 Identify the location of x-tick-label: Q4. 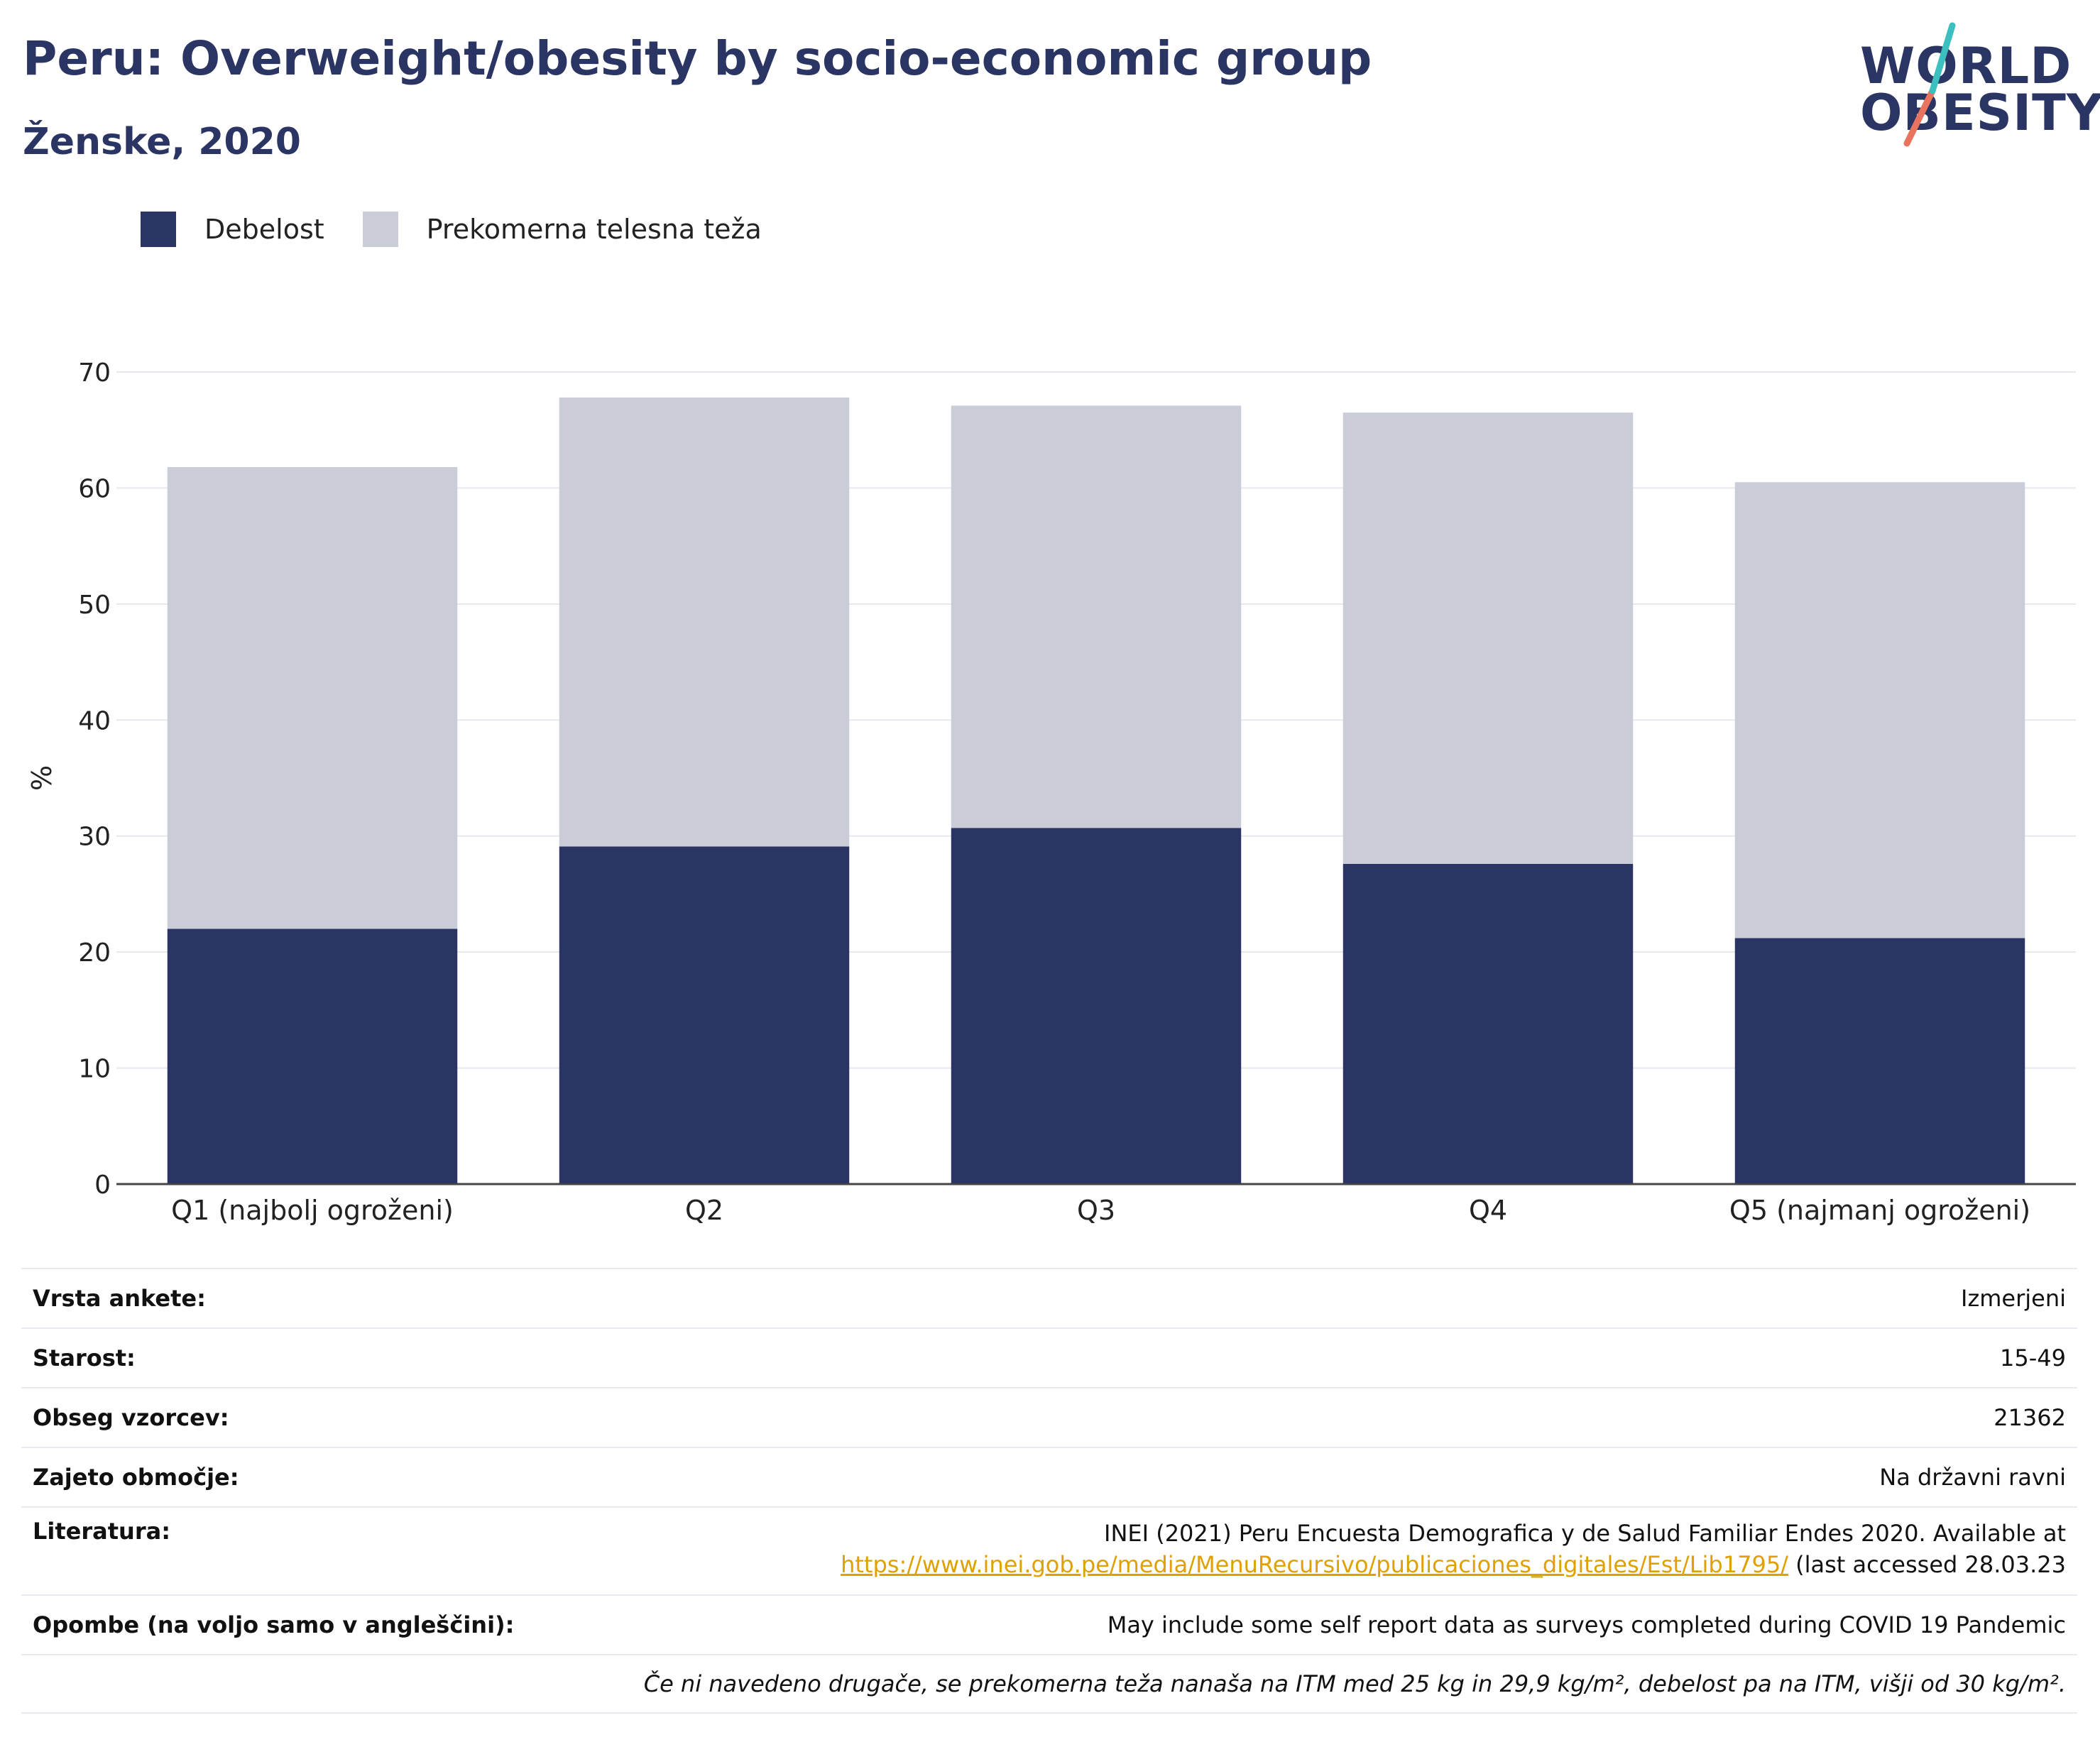
(1488, 1210).